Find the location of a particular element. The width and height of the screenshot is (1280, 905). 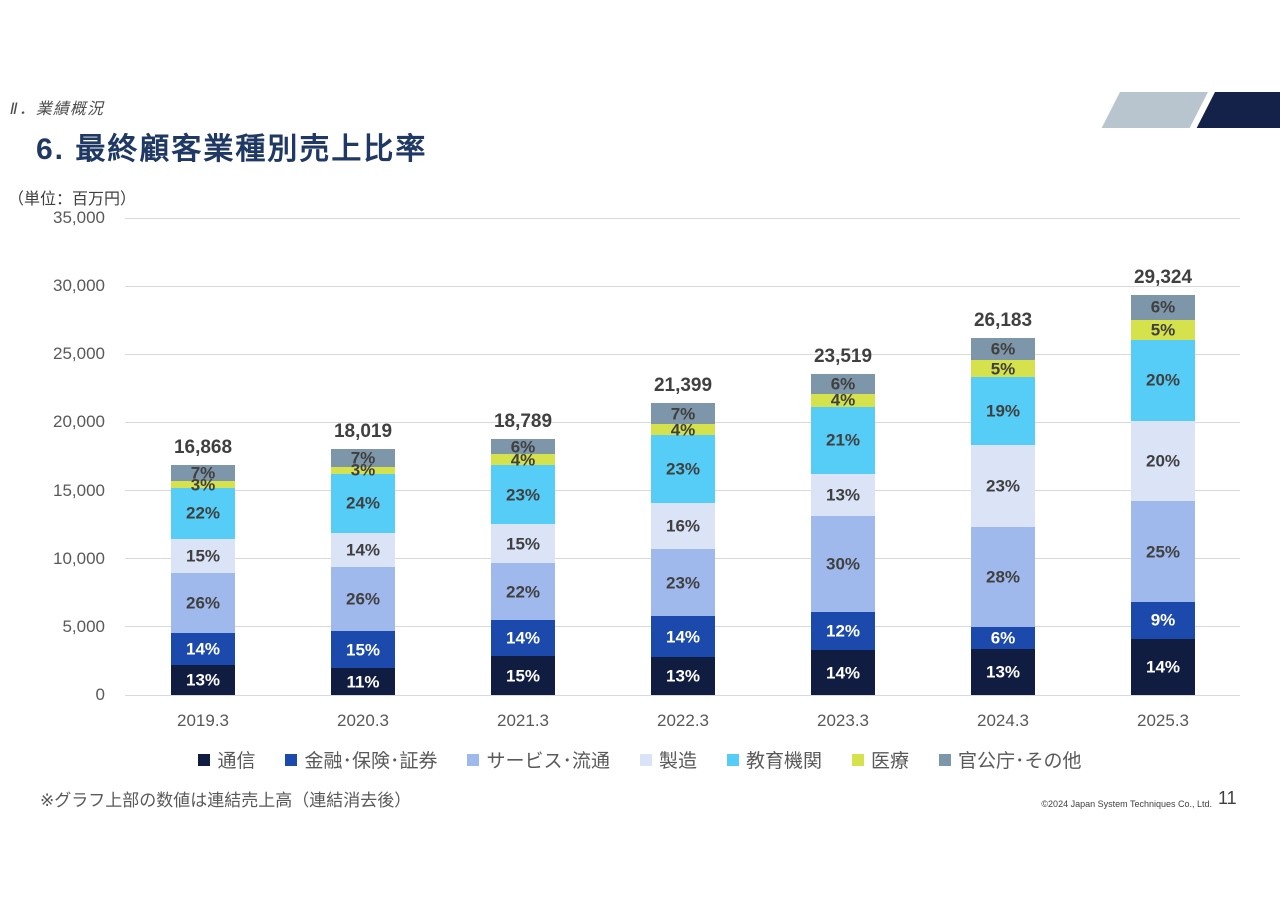

bar-segment-教育機関: 19% is located at coordinates (1003, 411).